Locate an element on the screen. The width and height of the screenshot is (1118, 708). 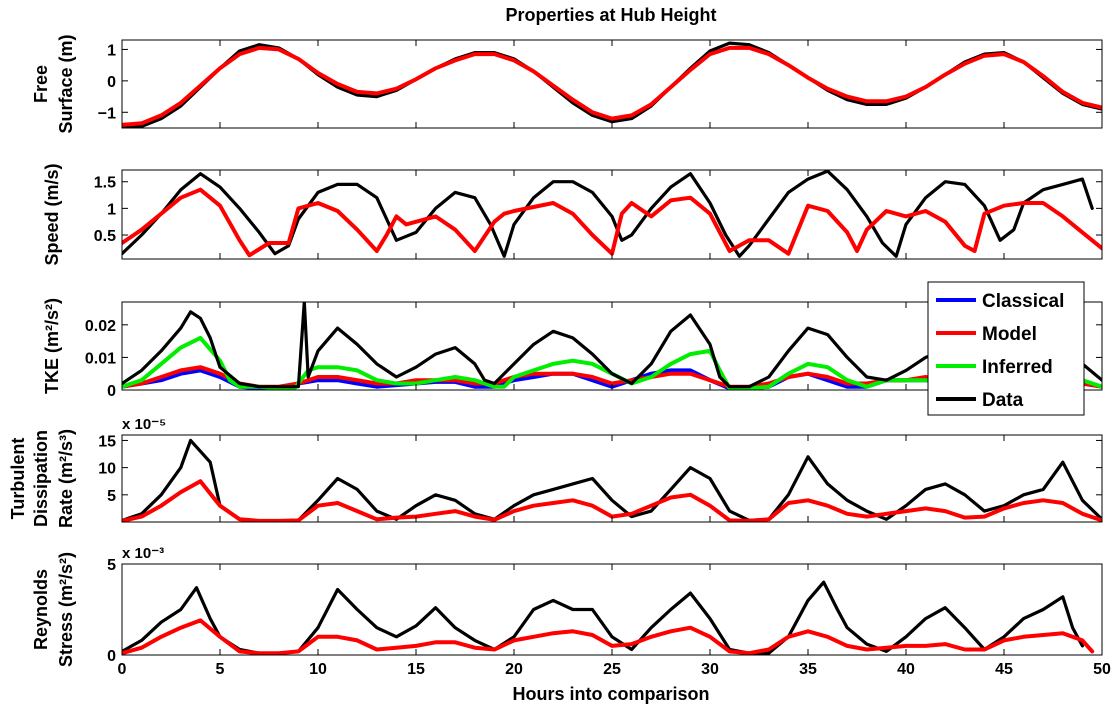
x-tick-label: 20 is located at coordinates (514, 669).